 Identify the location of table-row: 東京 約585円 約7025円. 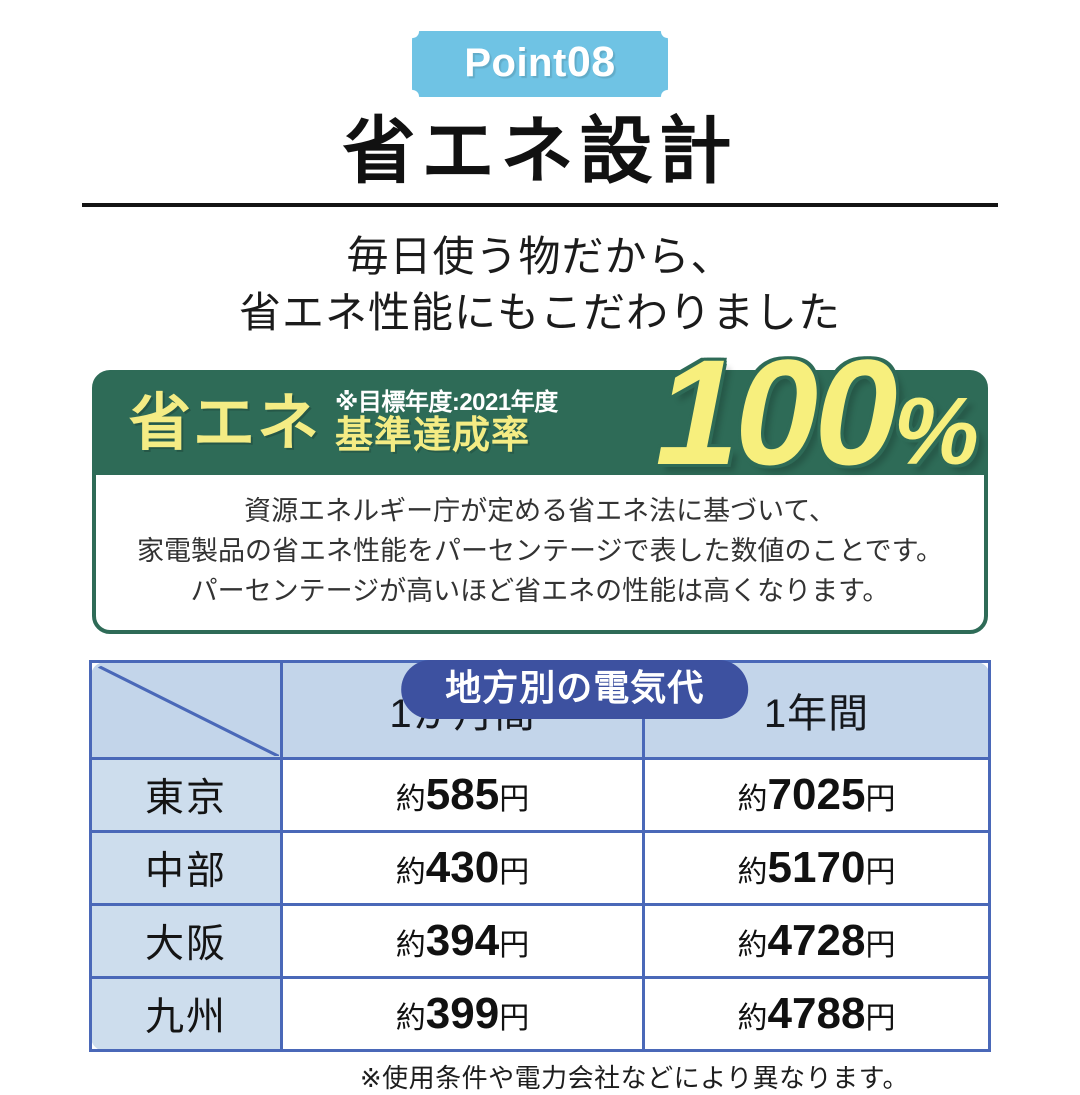
(540, 795).